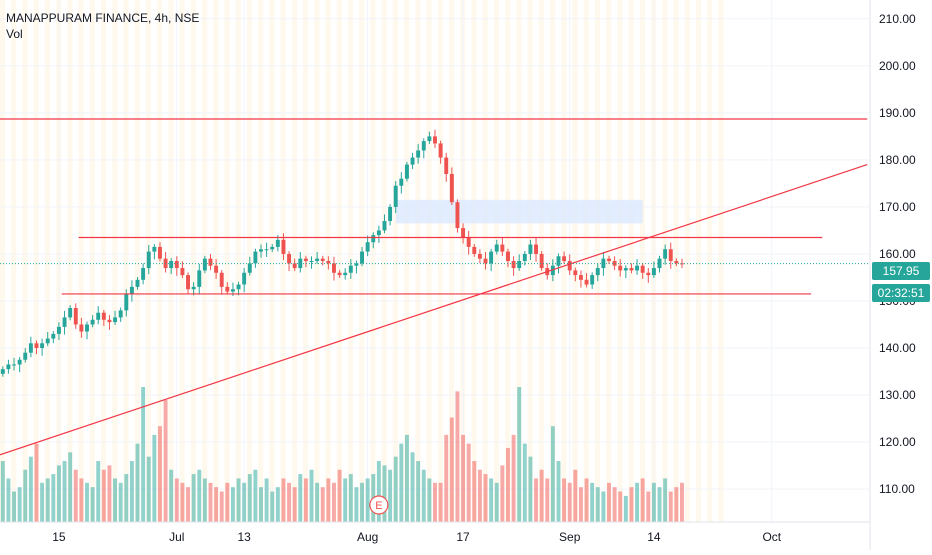 This screenshot has width=932, height=555. What do you see at coordinates (897, 66) in the screenshot?
I see `price-tick-label: 200.00` at bounding box center [897, 66].